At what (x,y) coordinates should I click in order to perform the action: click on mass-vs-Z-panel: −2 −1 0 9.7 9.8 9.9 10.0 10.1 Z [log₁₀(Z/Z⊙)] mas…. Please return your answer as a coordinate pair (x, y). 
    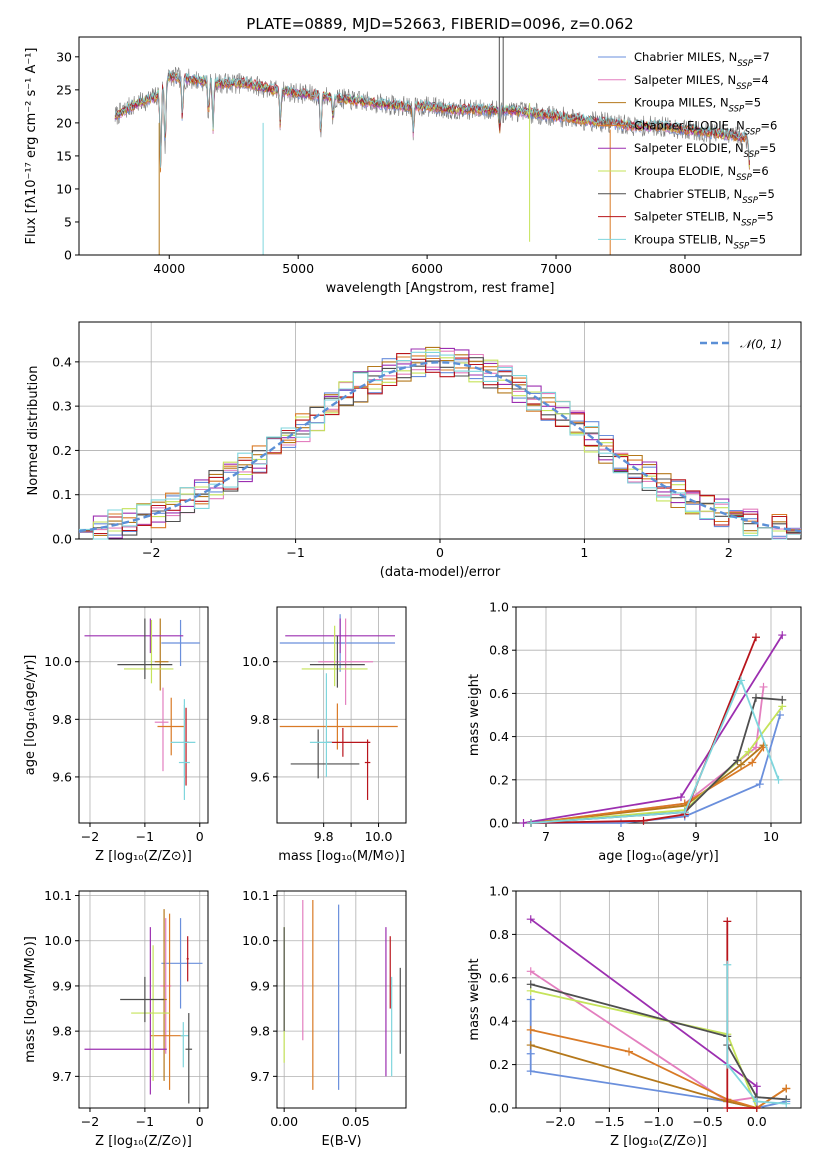
    Looking at the image, I should click on (116, 1018).